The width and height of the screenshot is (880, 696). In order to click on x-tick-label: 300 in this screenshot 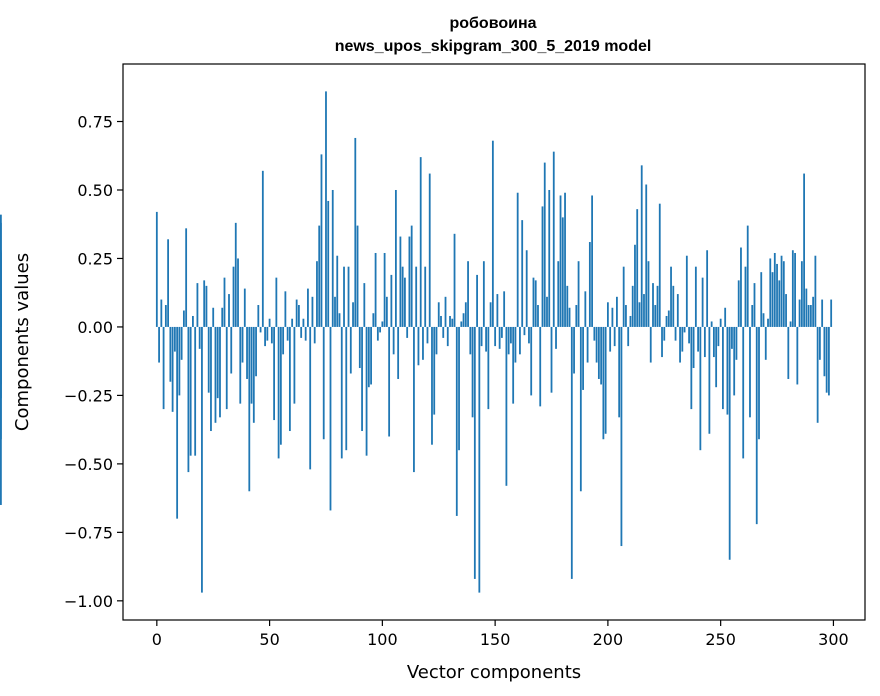, I will do `click(833, 639)`.